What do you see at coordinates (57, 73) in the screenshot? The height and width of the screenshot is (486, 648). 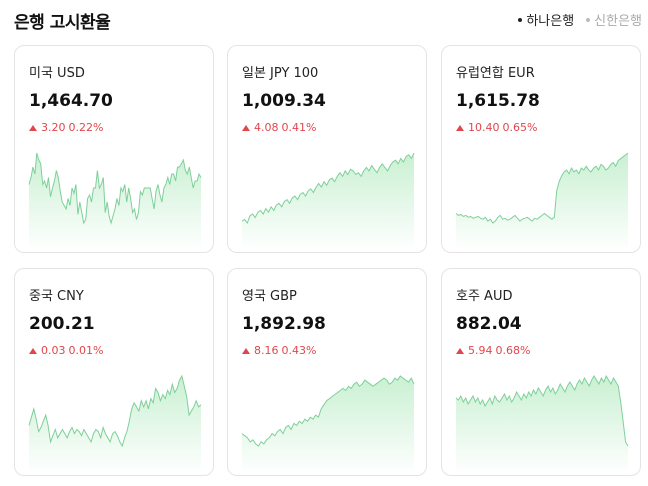 I see `currency-name: 미국 USD` at bounding box center [57, 73].